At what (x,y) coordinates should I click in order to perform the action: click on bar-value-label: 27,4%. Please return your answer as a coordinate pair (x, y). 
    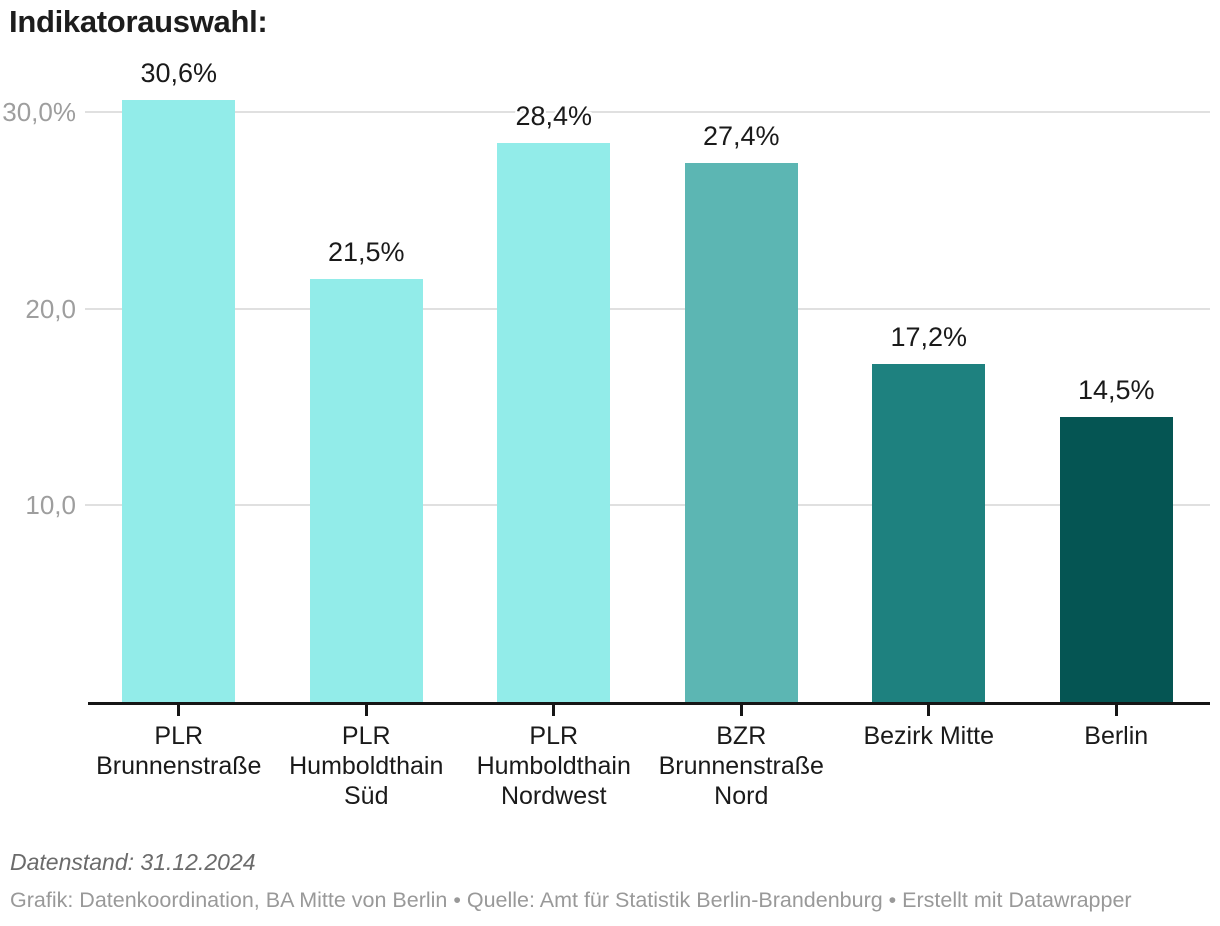
    Looking at the image, I should click on (741, 136).